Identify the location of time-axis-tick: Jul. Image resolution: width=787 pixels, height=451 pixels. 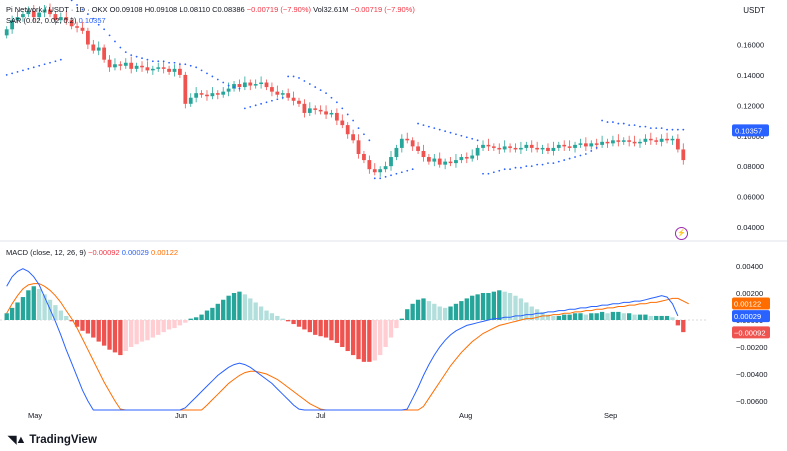
(321, 415).